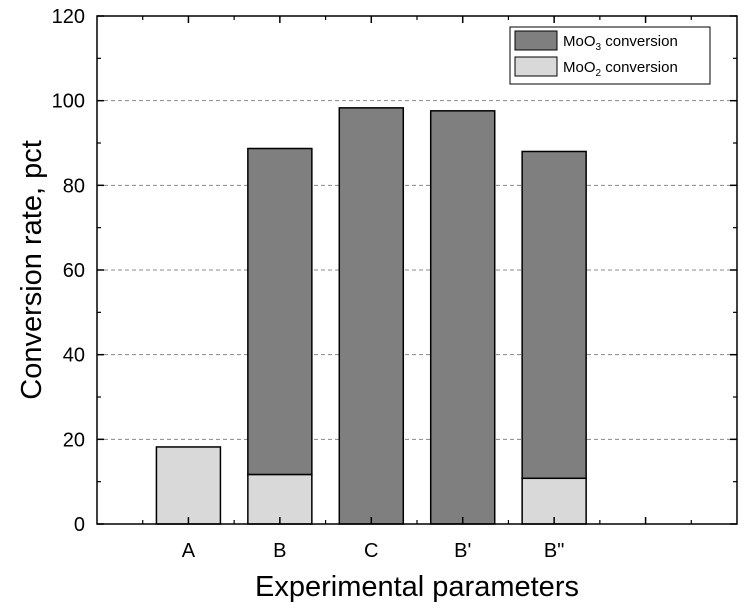 The width and height of the screenshot is (755, 608). What do you see at coordinates (279, 551) in the screenshot?
I see `x-tick-label: B` at bounding box center [279, 551].